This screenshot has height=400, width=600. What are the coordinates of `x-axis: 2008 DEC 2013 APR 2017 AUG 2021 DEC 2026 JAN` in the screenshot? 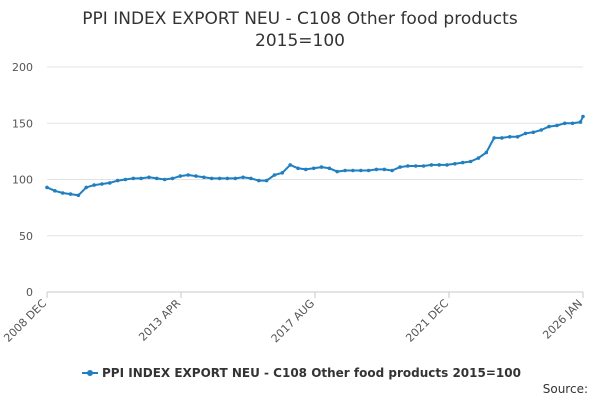 It's located at (293, 318).